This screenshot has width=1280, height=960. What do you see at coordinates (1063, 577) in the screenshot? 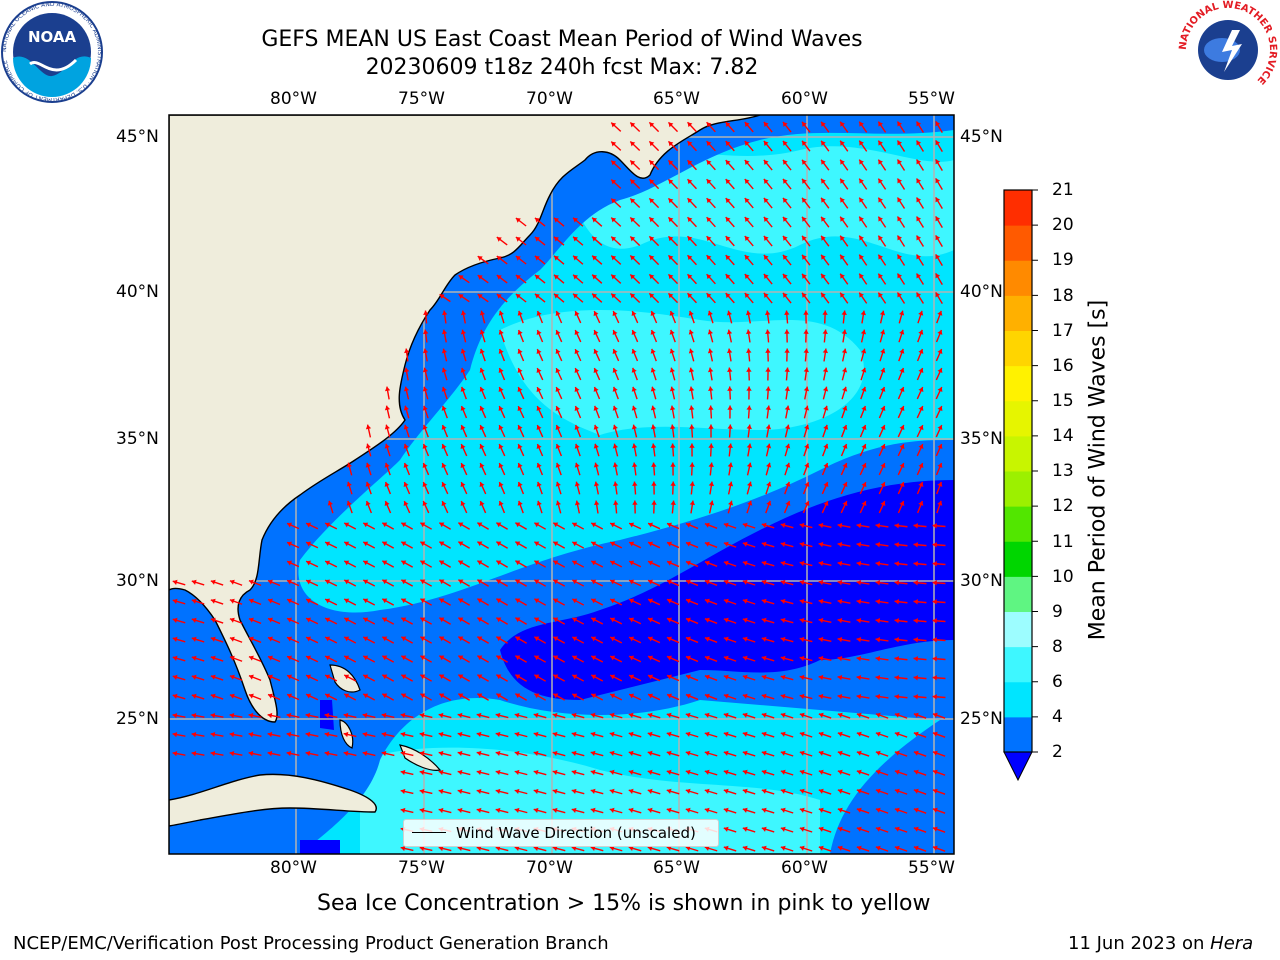
I see `colorbar-tick-10: 10` at bounding box center [1063, 577].